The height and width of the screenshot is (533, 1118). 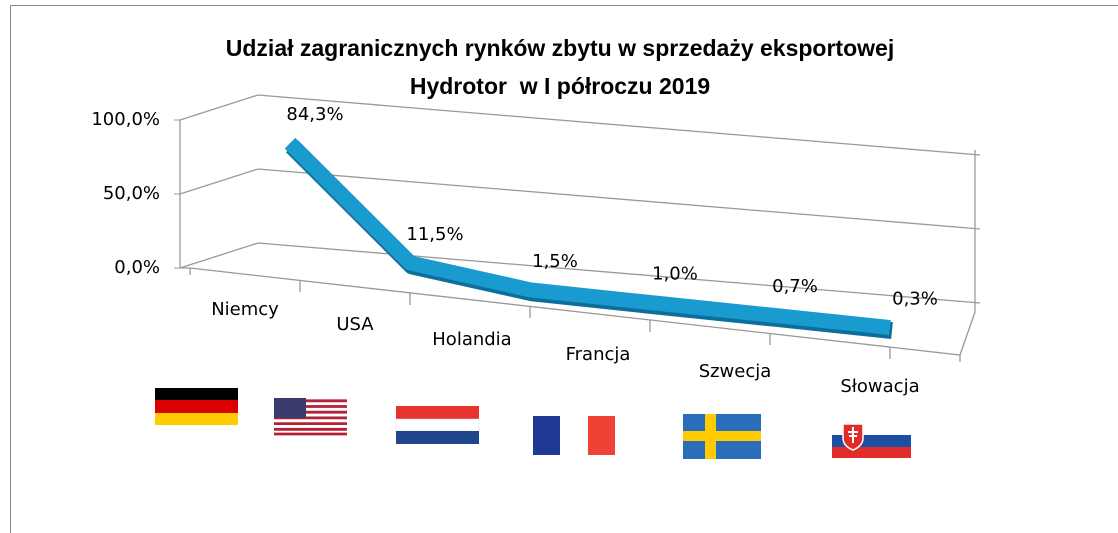 I want to click on flag-netherlands, so click(x=437, y=425).